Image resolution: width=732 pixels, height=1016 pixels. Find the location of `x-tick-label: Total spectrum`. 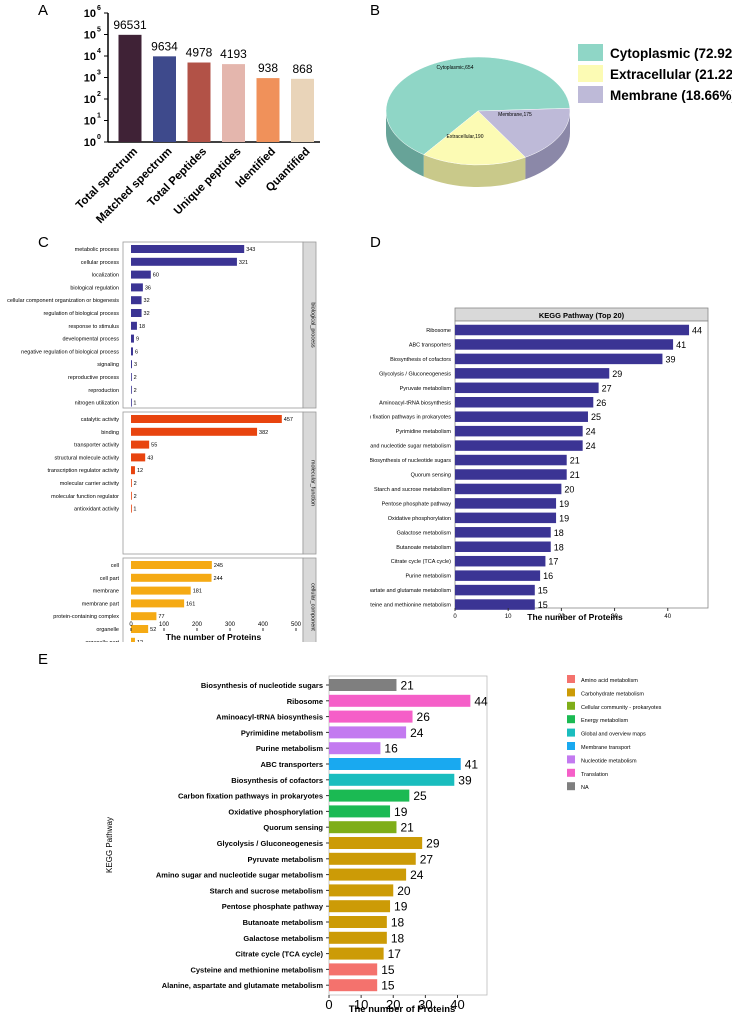

x-tick-label: Total spectrum is located at coordinates (107, 179).